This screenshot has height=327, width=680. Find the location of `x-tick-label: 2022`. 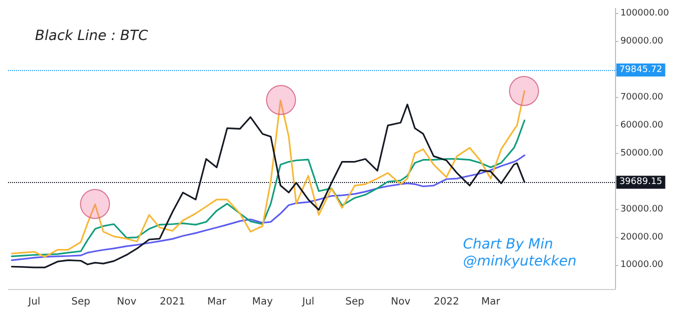

x-tick-label: 2022 is located at coordinates (447, 302).